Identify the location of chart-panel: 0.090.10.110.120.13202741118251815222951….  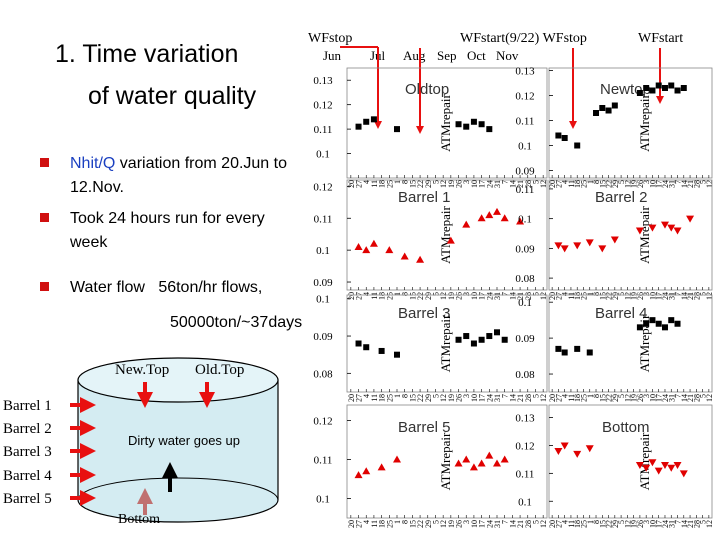
(614, 127).